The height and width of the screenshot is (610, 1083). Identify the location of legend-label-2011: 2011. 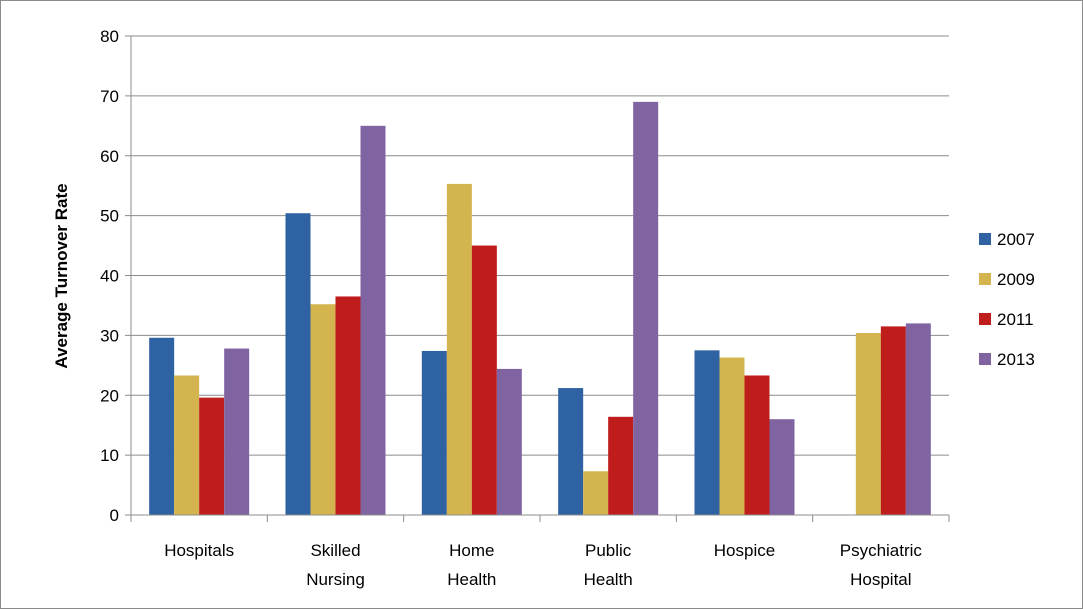
(1015, 319).